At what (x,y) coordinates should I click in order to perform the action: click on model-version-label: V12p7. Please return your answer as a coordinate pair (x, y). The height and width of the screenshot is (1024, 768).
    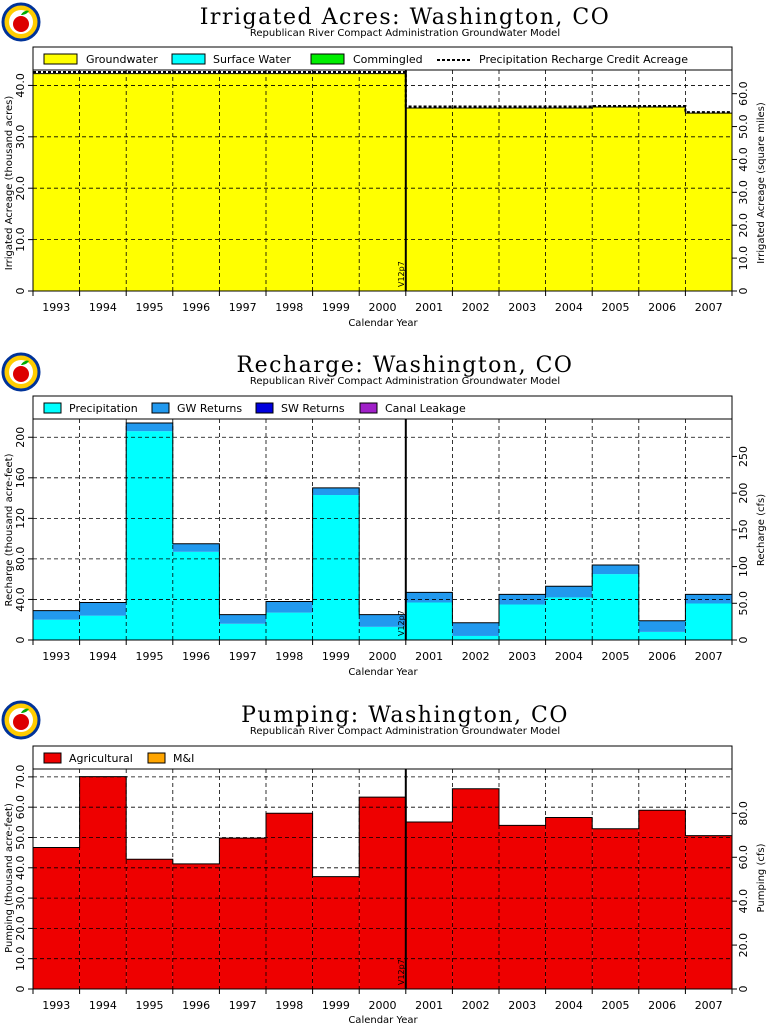
    Looking at the image, I should click on (401, 274).